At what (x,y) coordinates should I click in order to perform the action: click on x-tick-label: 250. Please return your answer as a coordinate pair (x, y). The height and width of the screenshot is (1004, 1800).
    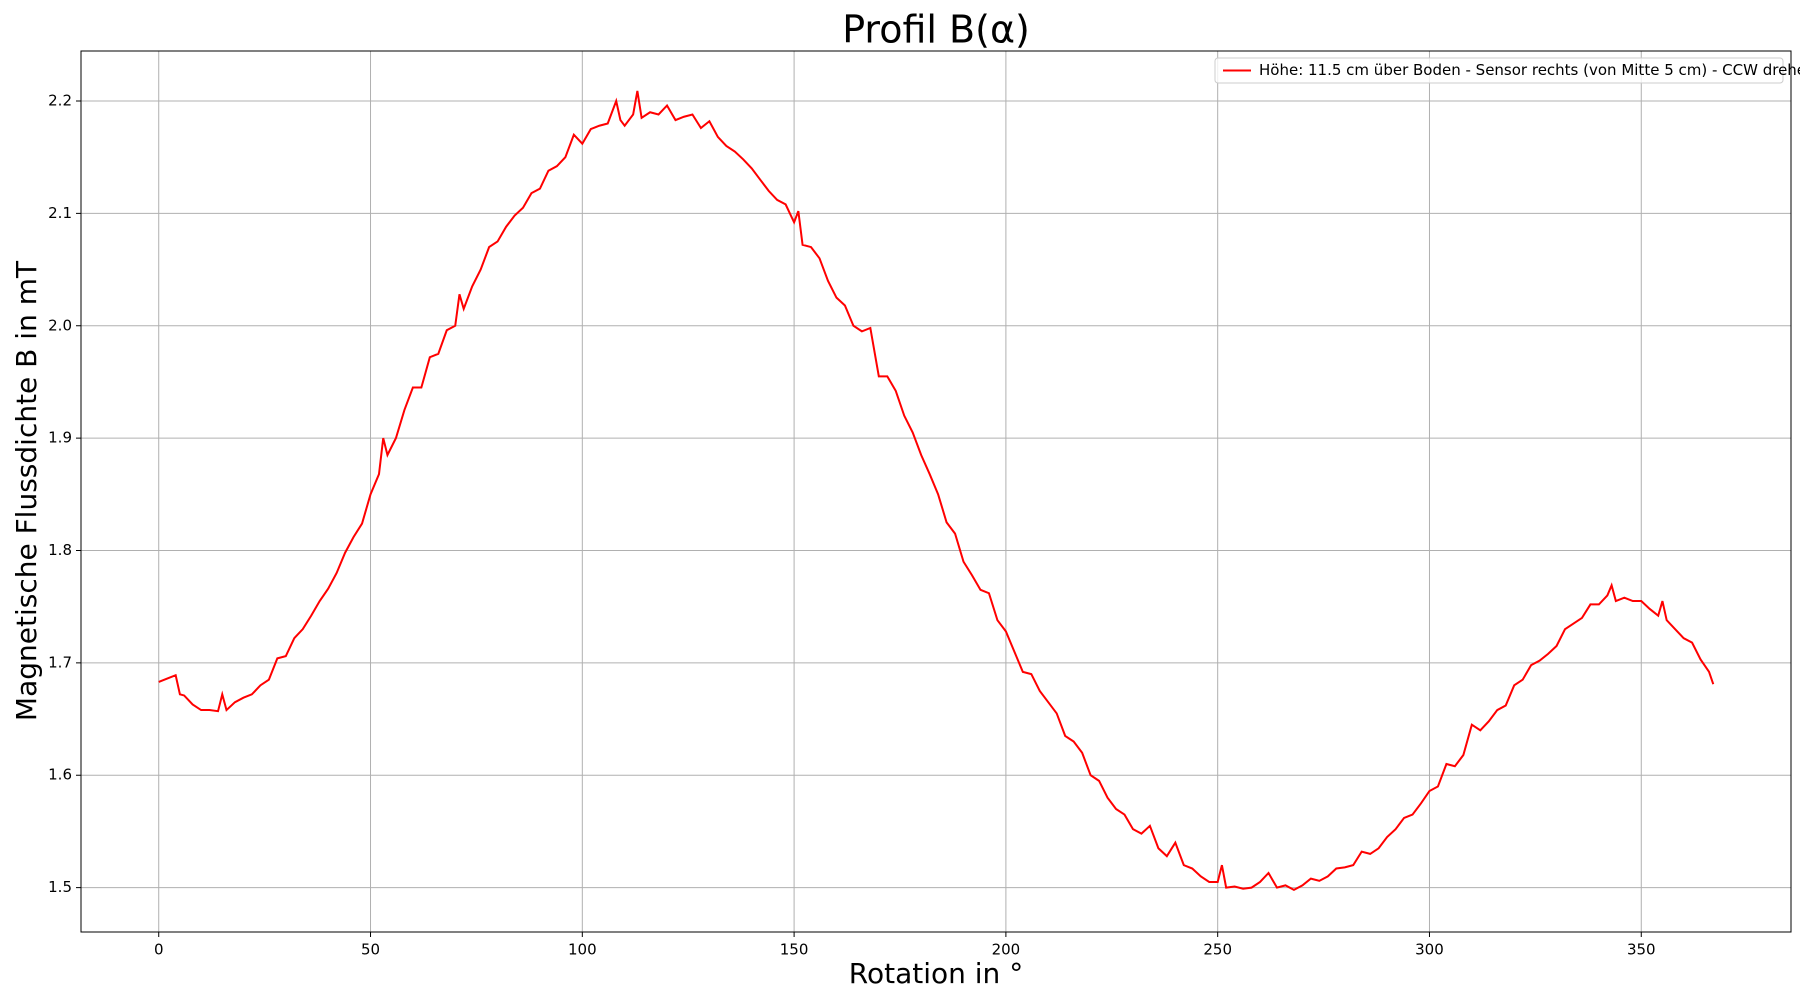
    Looking at the image, I should click on (1217, 950).